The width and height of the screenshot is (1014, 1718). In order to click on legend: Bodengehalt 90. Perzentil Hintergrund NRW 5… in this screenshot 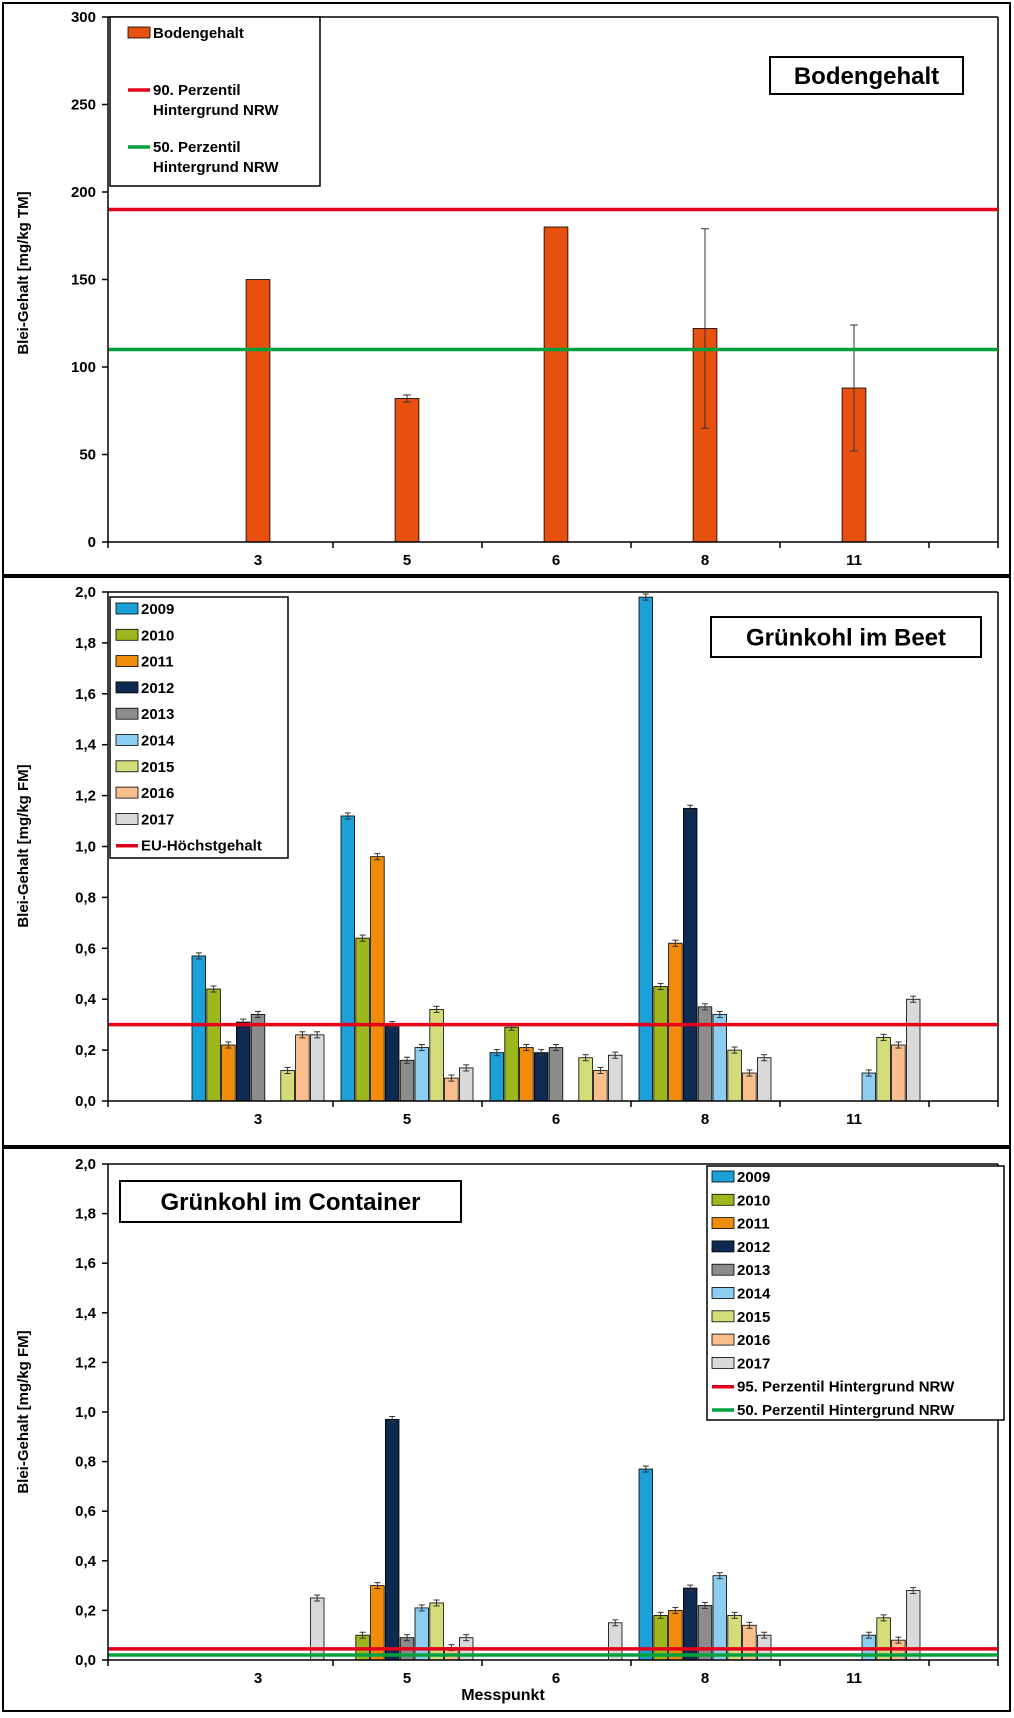, I will do `click(215, 101)`.